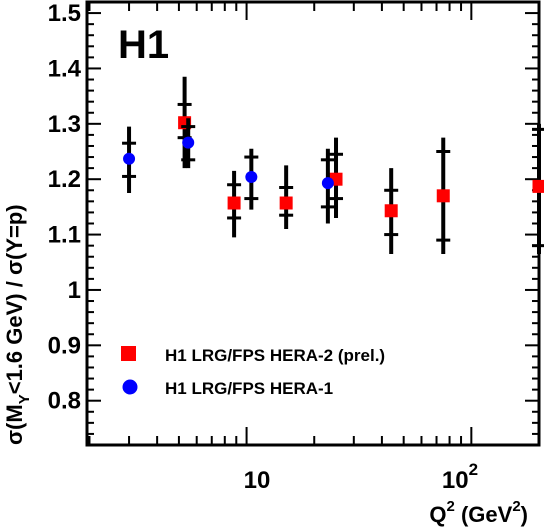 The height and width of the screenshot is (527, 544). Describe the element at coordinates (64, 401) in the screenshot. I see `y-tick-label: 0.8` at that location.